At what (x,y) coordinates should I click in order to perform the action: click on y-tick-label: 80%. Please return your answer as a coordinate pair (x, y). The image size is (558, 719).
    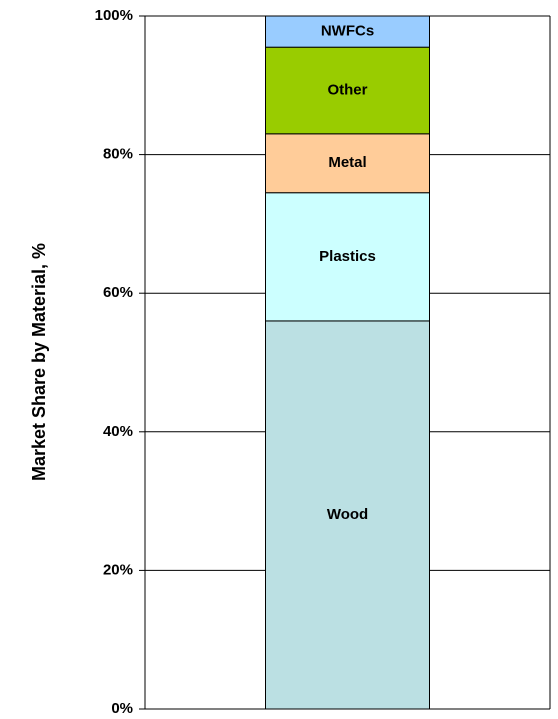
    Looking at the image, I should click on (118, 154).